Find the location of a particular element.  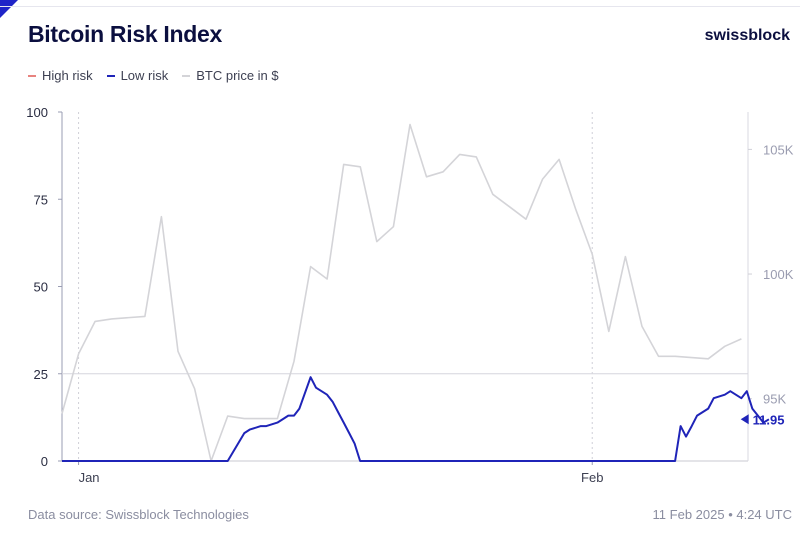

chart-title: Bitcoin Risk Index is located at coordinates (125, 34).